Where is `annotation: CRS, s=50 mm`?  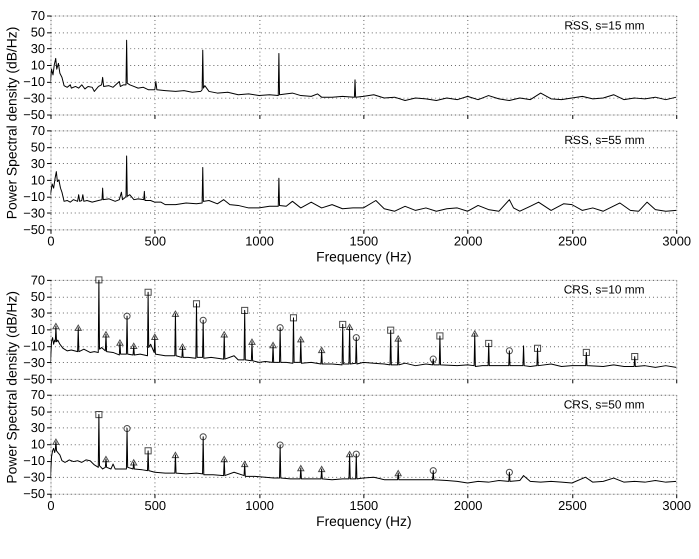
annotation: CRS, s=50 mm is located at coordinates (604, 405).